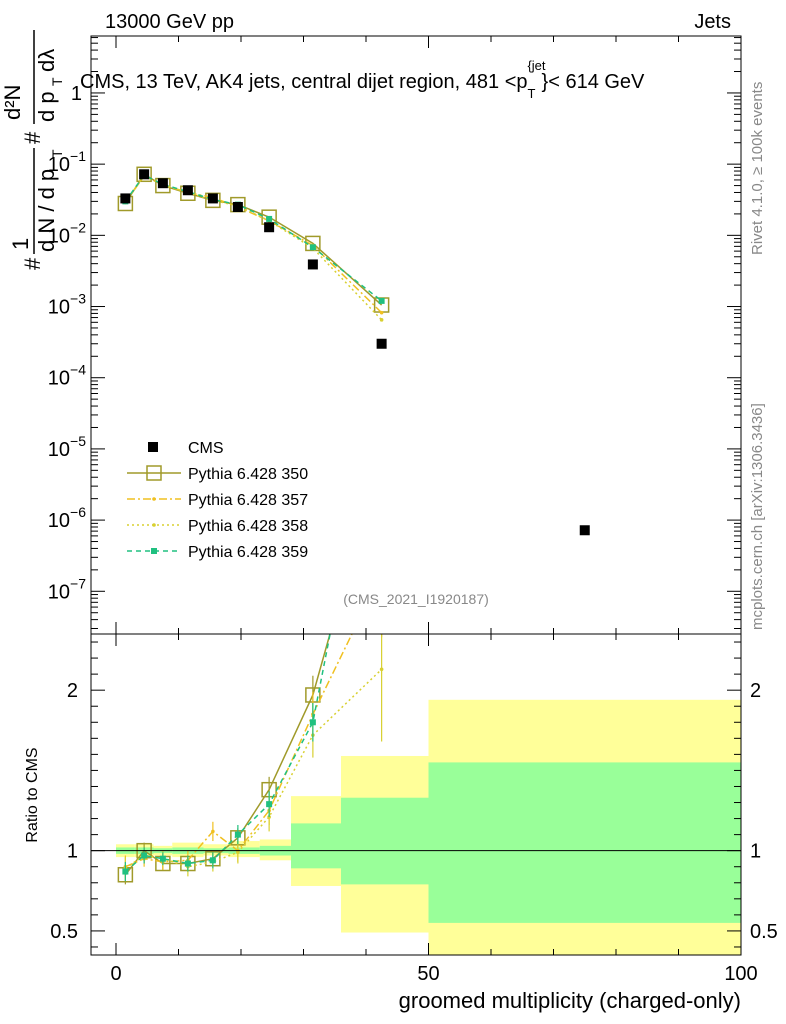  I want to click on header-energy-label: 13000 GeV pp, so click(169, 22).